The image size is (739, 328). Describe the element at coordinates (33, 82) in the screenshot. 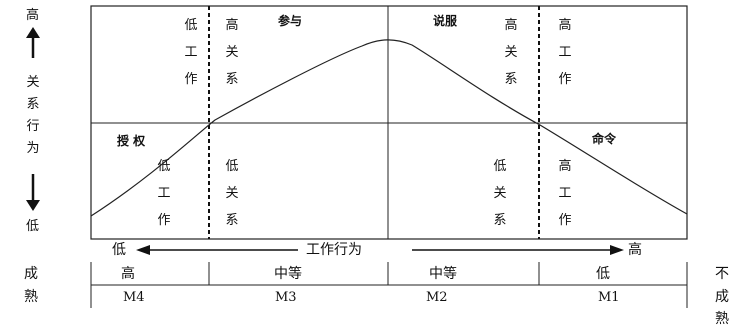

I see `relationship-axis-char: 关` at that location.